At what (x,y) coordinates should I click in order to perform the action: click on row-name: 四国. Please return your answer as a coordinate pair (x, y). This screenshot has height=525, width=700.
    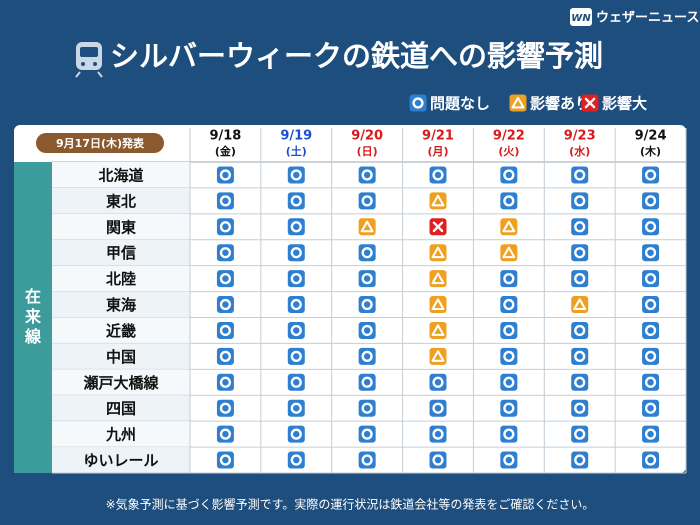
    Looking at the image, I should click on (121, 409).